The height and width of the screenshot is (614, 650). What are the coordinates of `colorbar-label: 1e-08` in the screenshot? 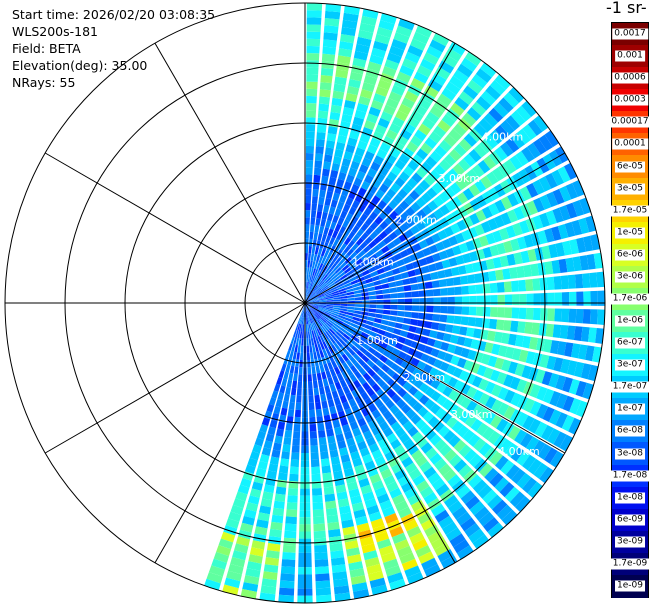 It's located at (630, 497).